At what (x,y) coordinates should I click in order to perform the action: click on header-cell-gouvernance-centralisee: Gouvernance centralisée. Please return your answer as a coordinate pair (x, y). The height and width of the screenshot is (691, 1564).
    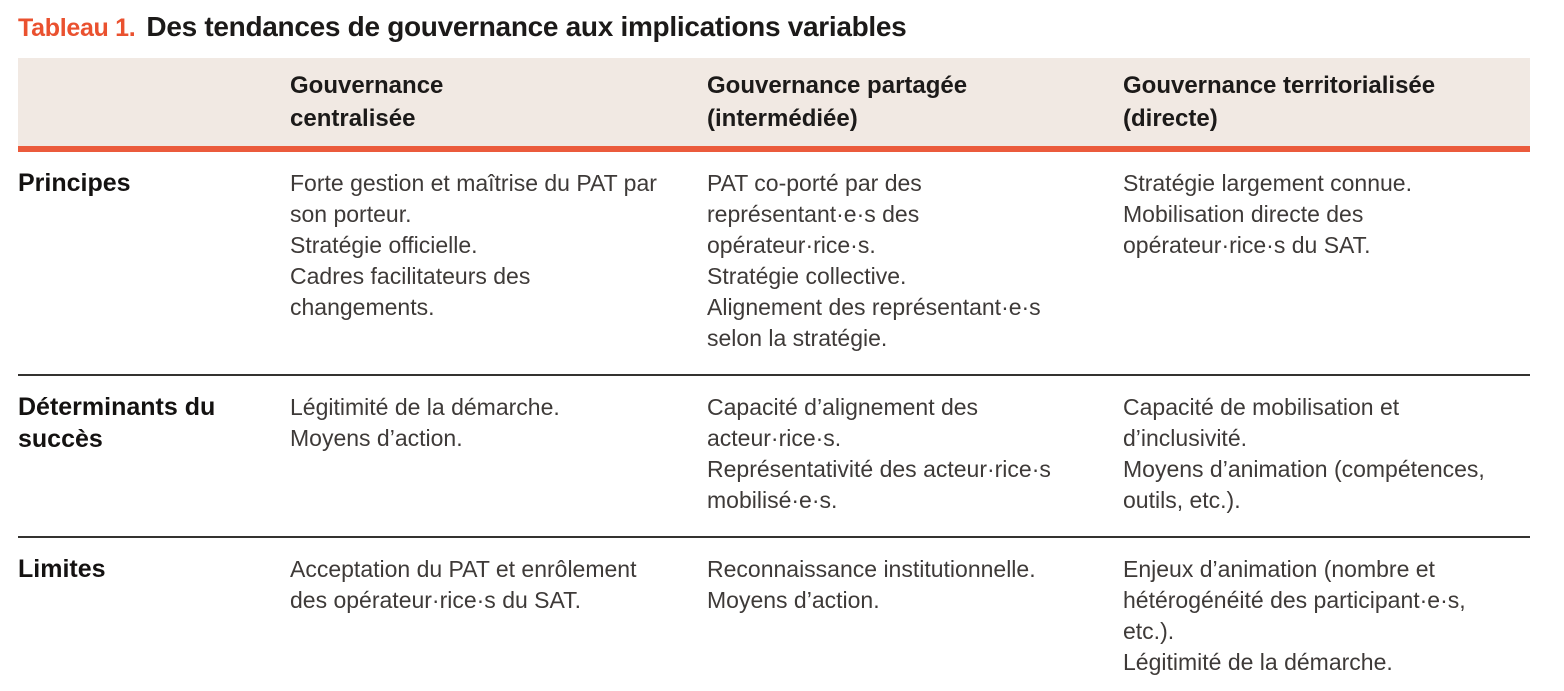
    Looking at the image, I should click on (367, 102).